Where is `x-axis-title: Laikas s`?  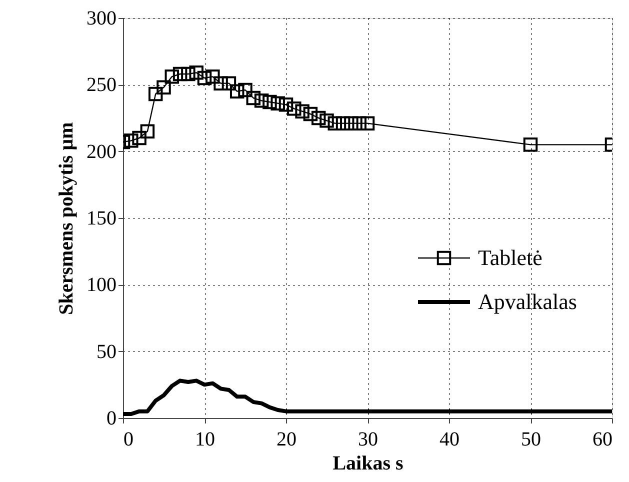
x-axis-title: Laikas s is located at coordinates (368, 463).